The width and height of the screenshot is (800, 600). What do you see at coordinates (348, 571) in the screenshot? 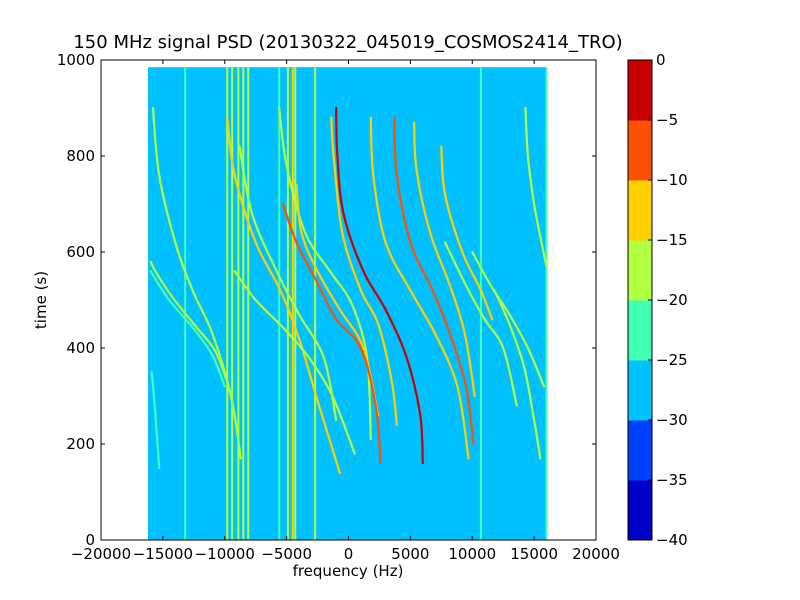
I see `x-axis-label: frequency (Hz)` at bounding box center [348, 571].